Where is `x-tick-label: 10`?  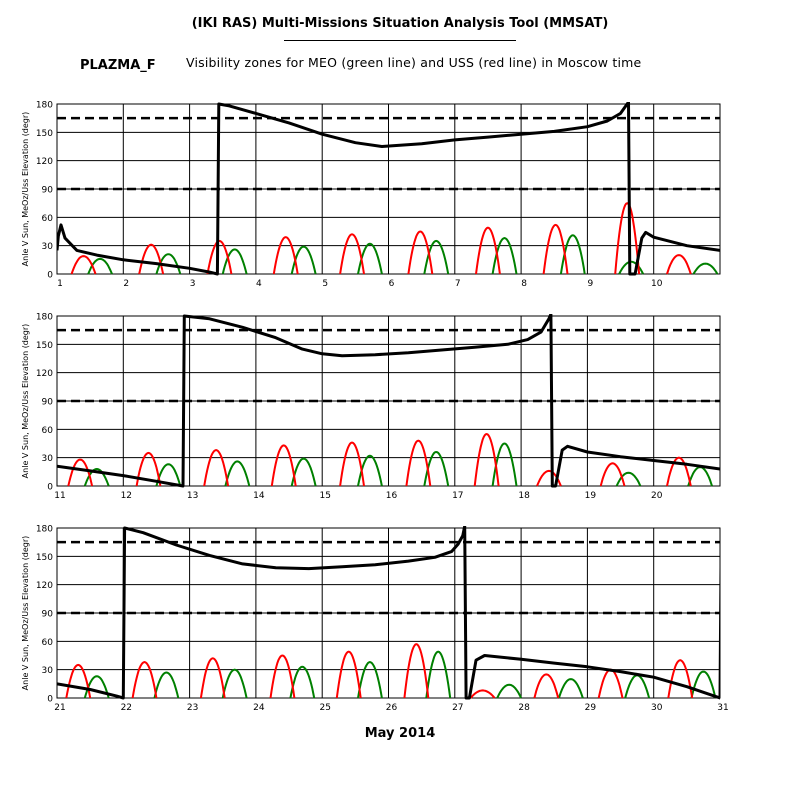 x-tick-label: 10 is located at coordinates (657, 284).